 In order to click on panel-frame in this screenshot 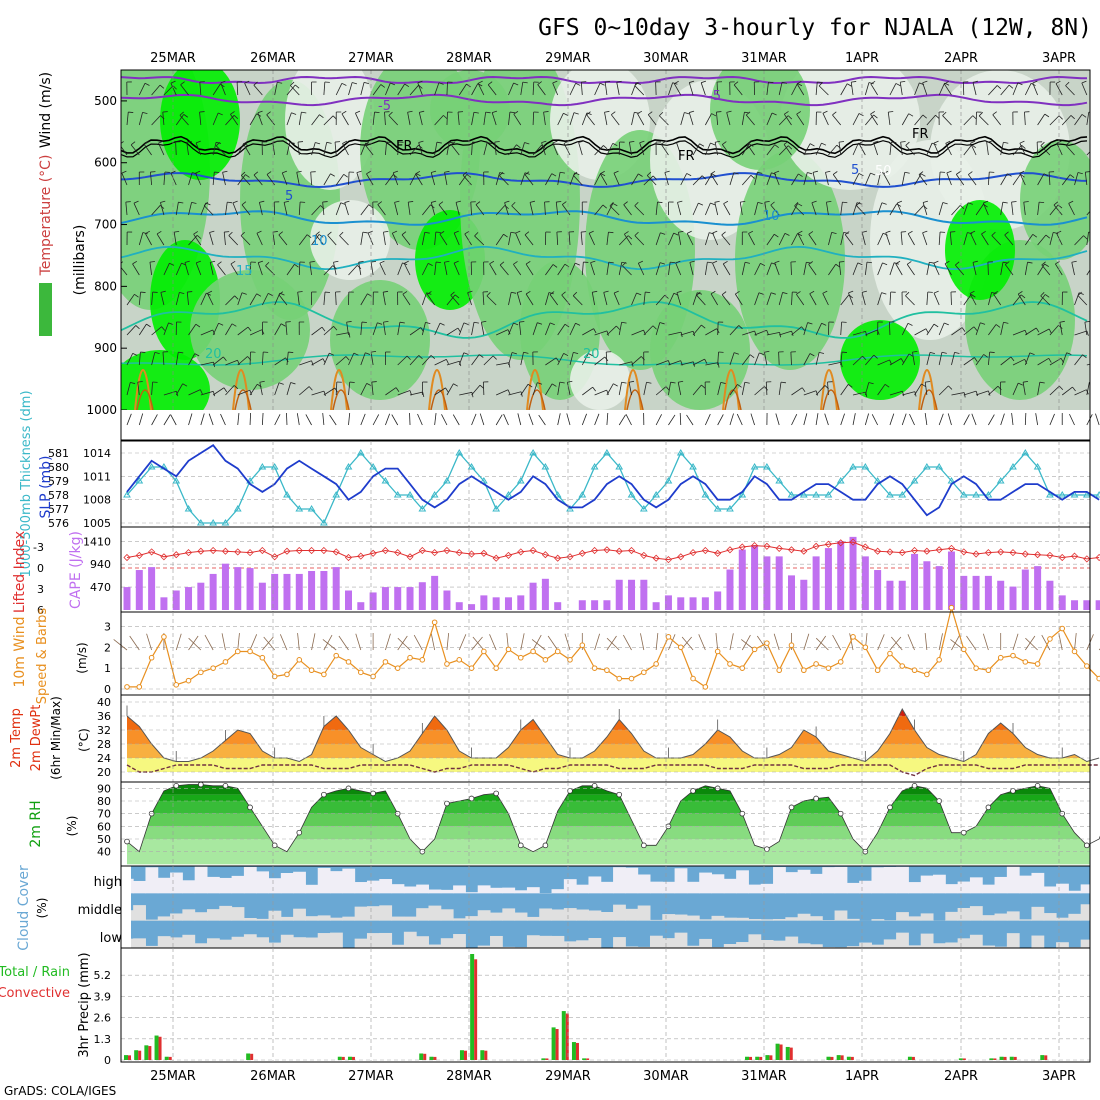, I will do `click(605, 653)`.